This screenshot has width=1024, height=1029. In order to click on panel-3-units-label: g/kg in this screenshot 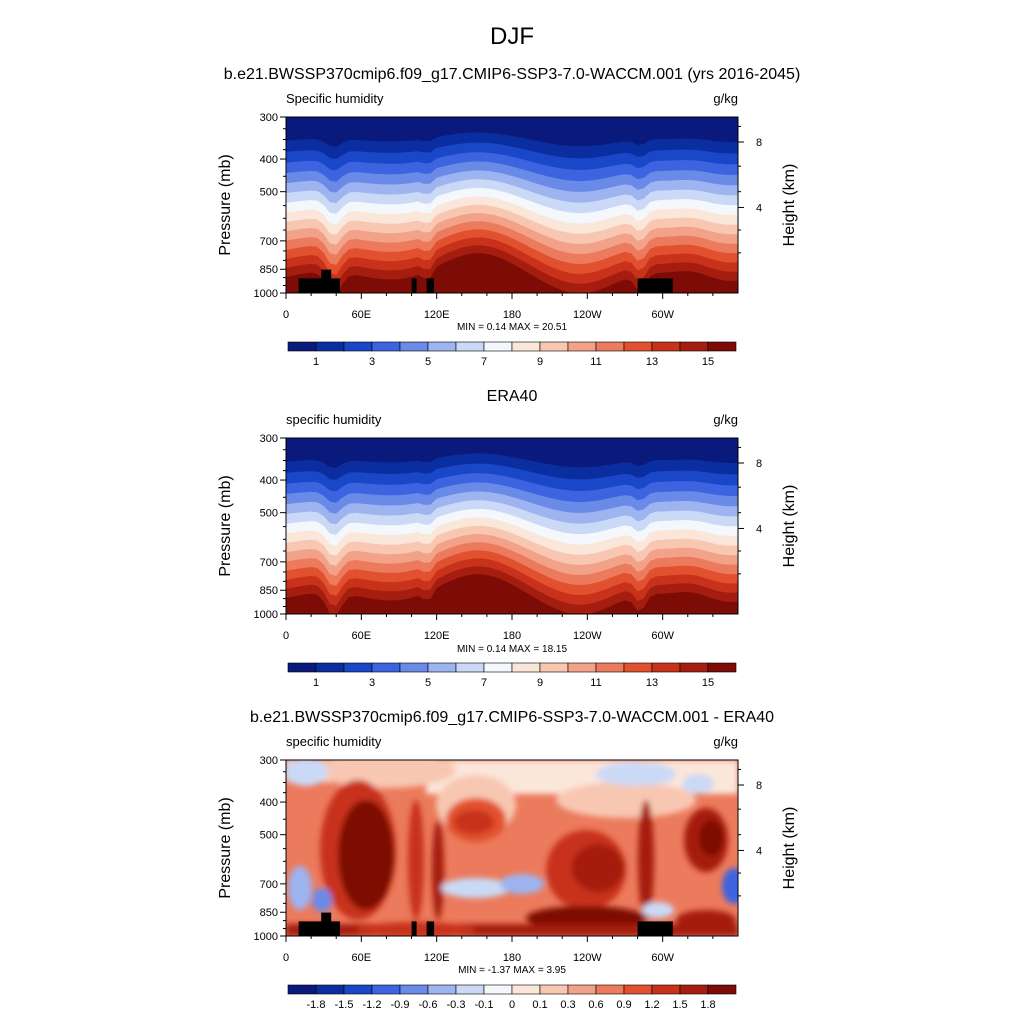, I will do `click(725, 741)`.